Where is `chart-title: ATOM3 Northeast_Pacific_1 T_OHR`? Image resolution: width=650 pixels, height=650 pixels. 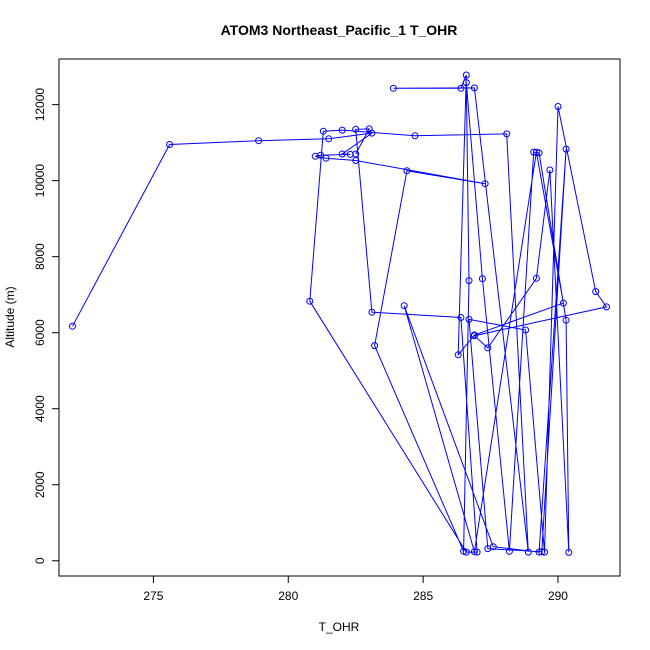
chart-title: ATOM3 Northeast_Pacific_1 T_OHR is located at coordinates (339, 30).